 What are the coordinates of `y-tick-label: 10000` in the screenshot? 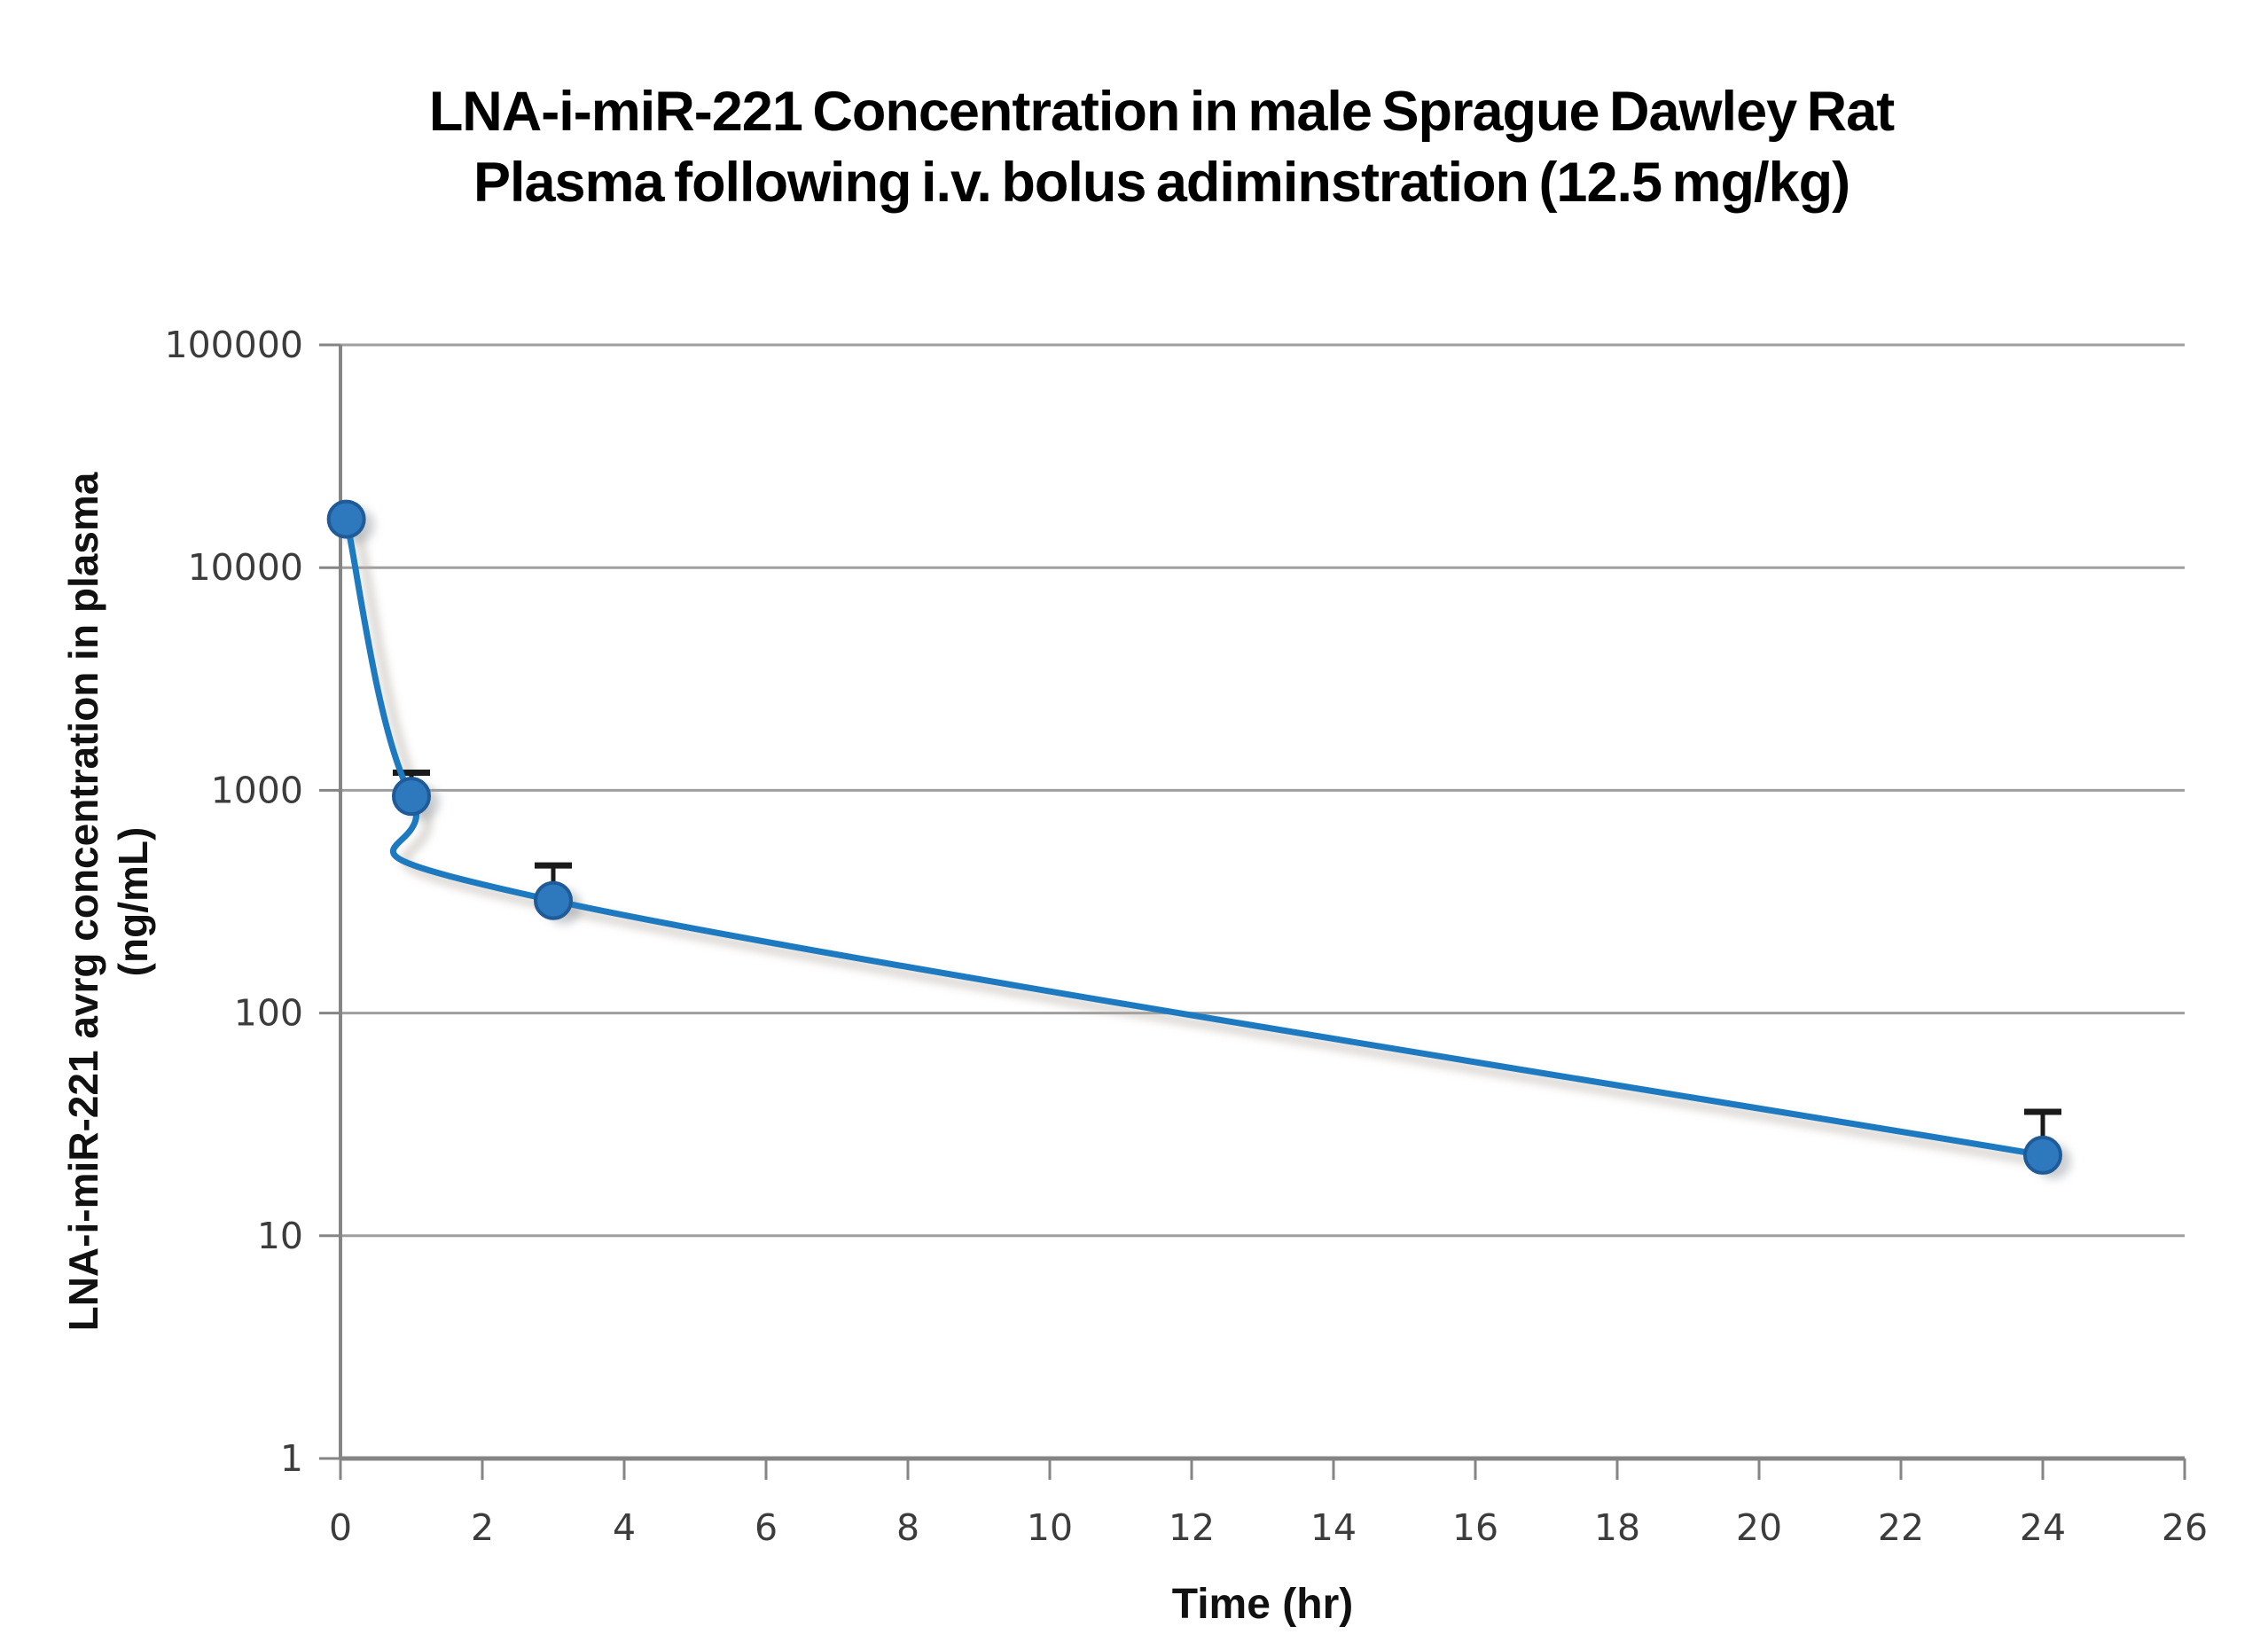 It's located at (245, 567).